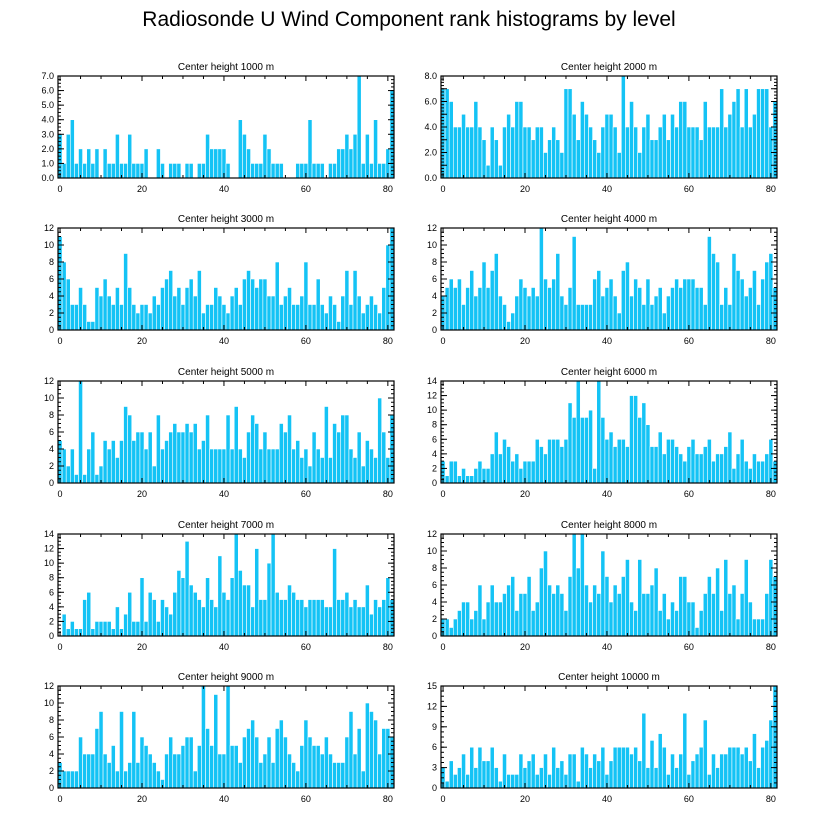 This screenshot has width=818, height=824. Describe the element at coordinates (430, 76) in the screenshot. I see `y-tick-label: 8.0` at that location.